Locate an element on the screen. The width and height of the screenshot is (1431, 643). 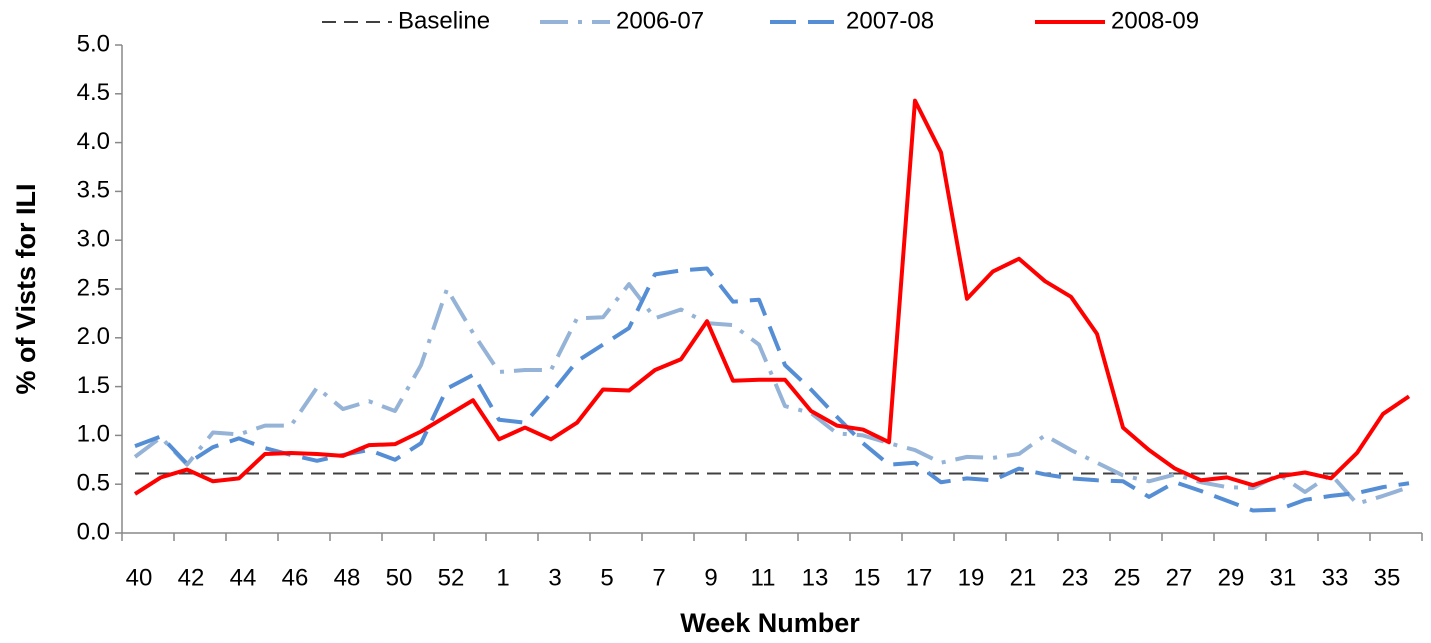
y-tick-label: 4.5 is located at coordinates (93, 92).